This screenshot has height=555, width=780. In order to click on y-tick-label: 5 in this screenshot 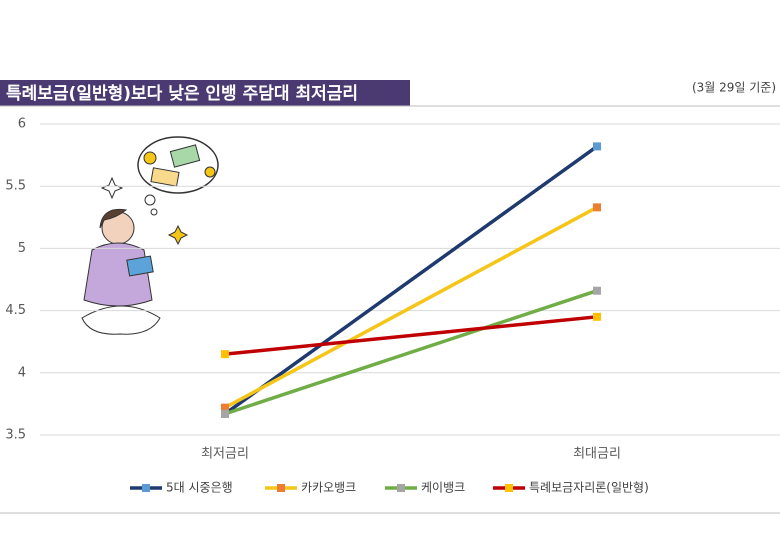, I will do `click(22, 248)`.